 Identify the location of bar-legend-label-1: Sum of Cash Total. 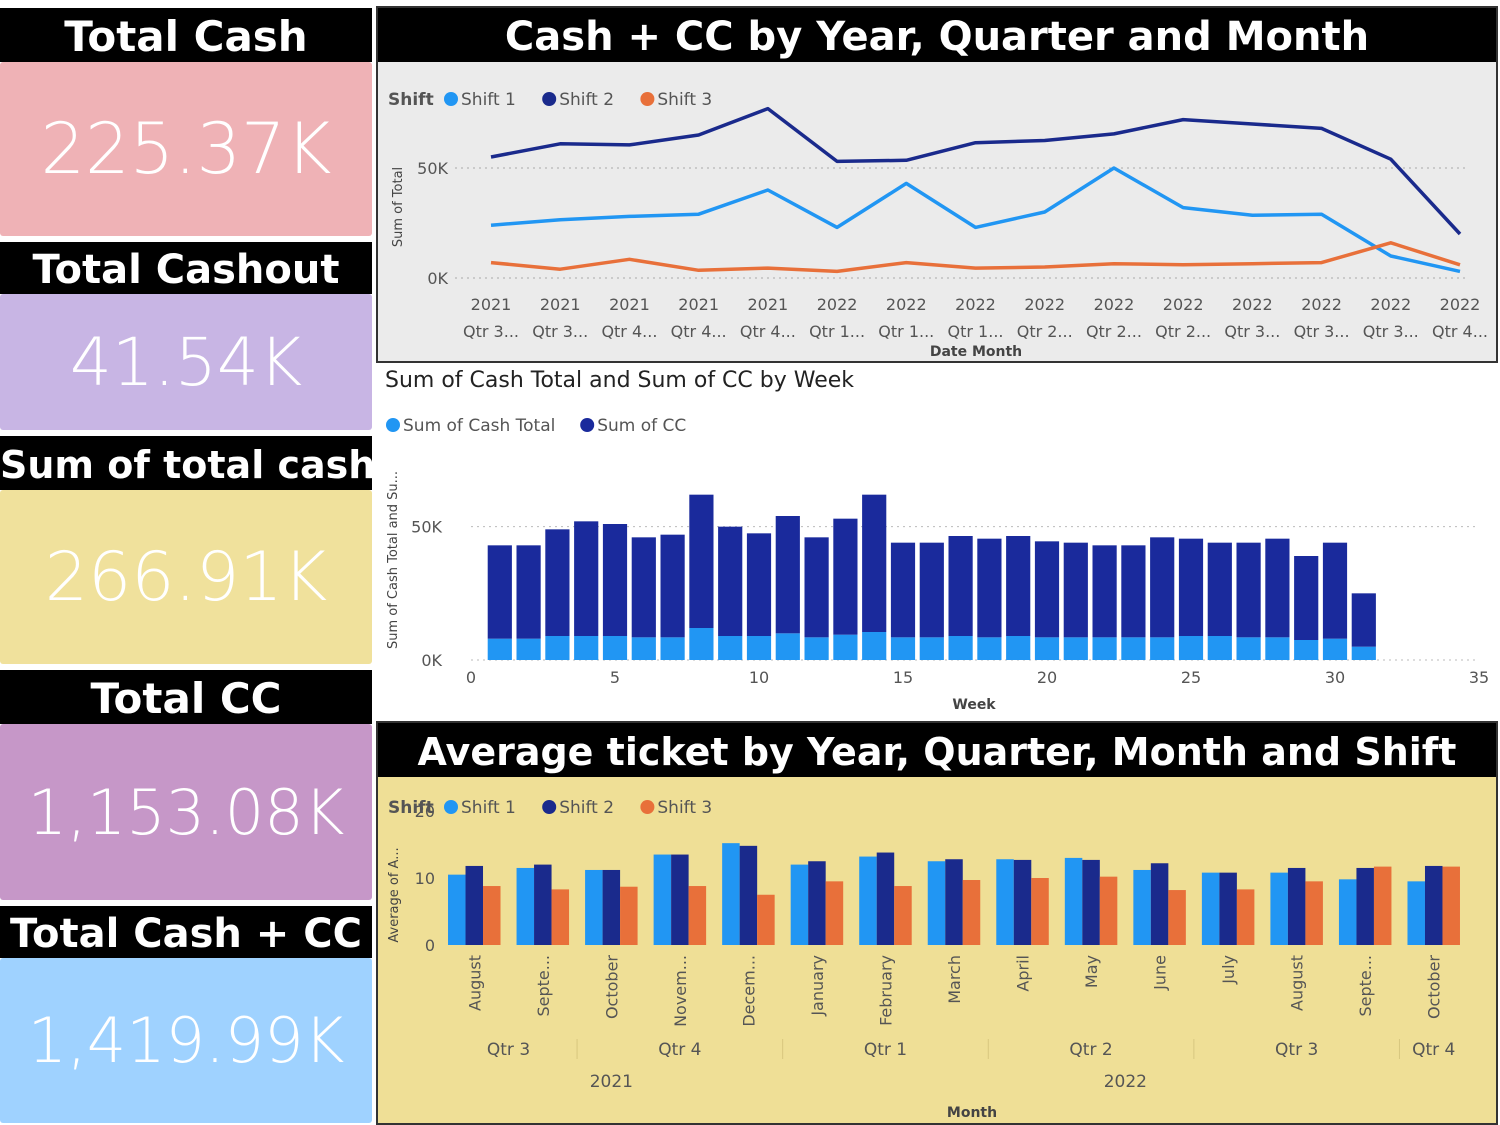
(479, 426).